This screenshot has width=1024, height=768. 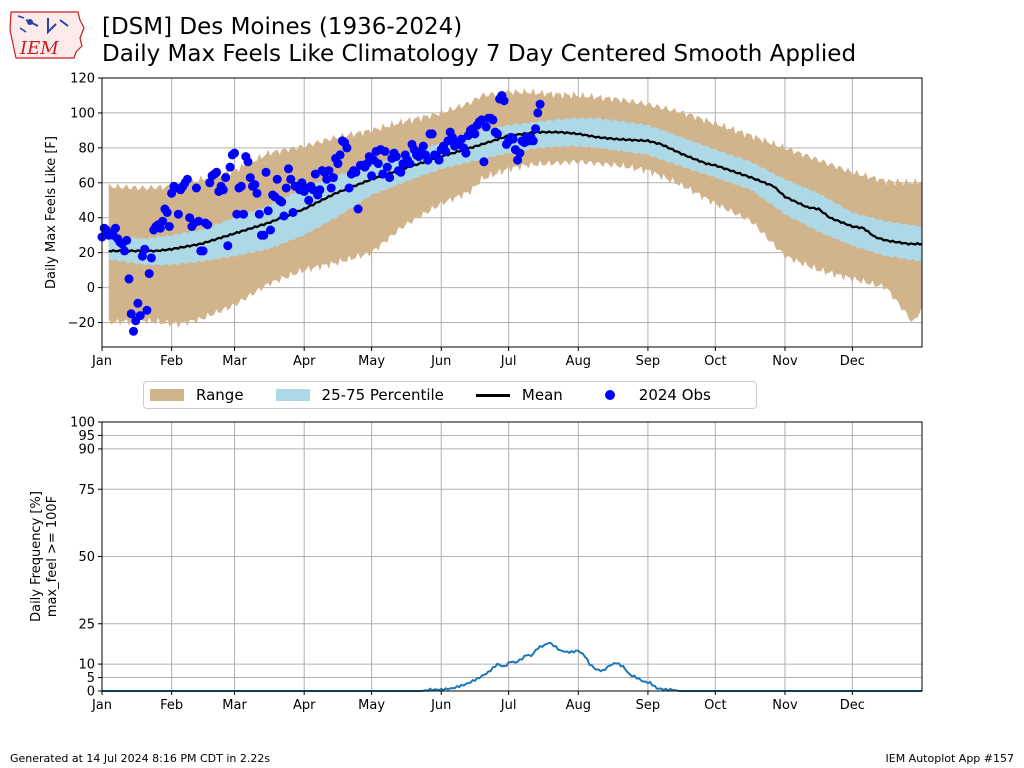 What do you see at coordinates (220, 395) in the screenshot?
I see `legend-range-label: Range` at bounding box center [220, 395].